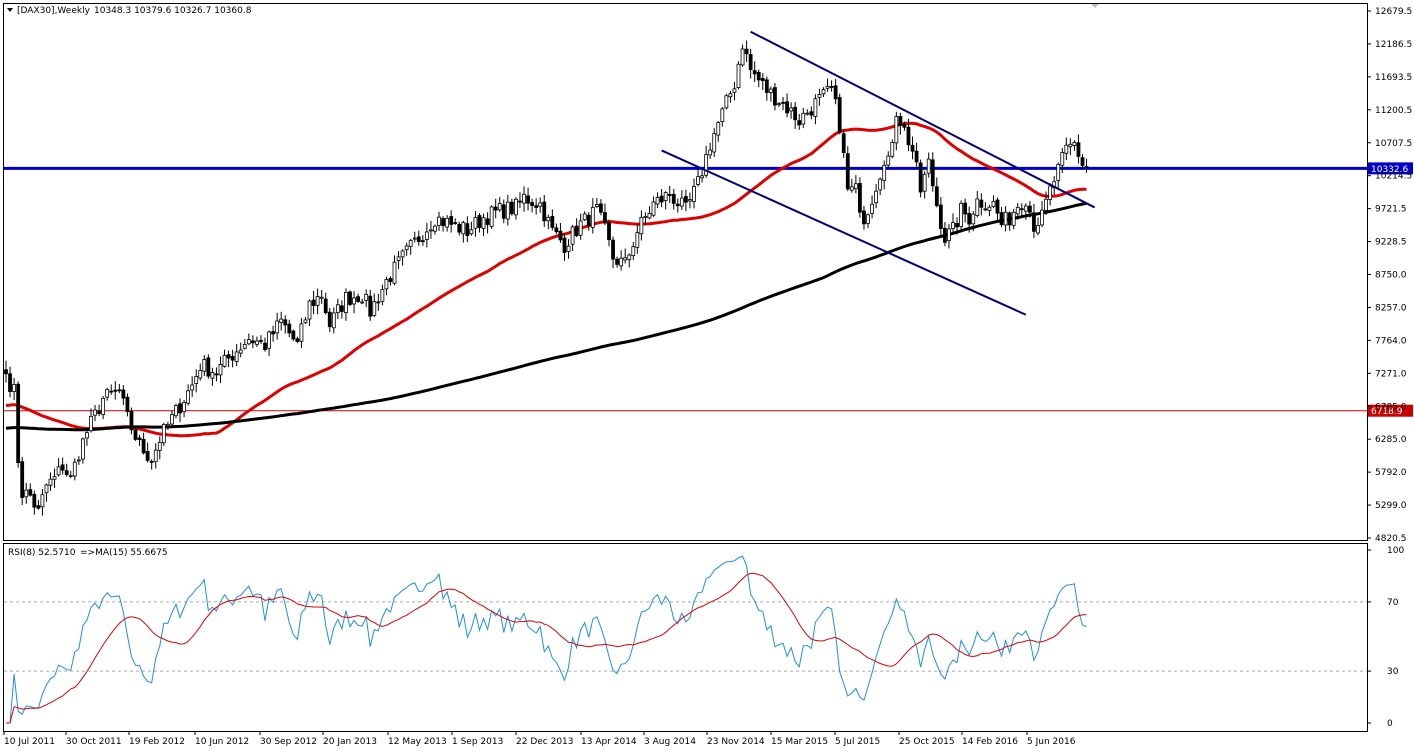  What do you see at coordinates (927, 742) in the screenshot?
I see `x-tick-label: 25 Oct 2015` at bounding box center [927, 742].